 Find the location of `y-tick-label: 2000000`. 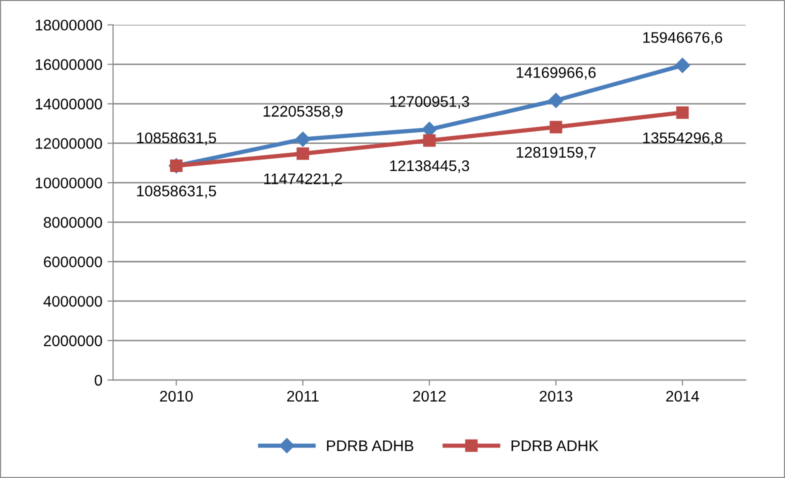

y-tick-label: 2000000 is located at coordinates (73, 340).